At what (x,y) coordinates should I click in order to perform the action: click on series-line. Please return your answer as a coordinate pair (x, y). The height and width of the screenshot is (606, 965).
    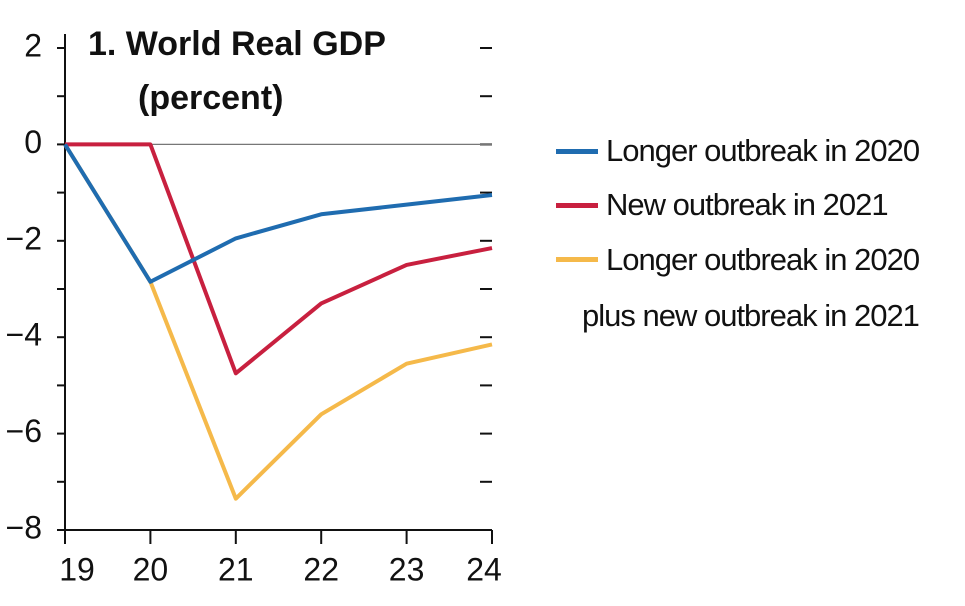
    Looking at the image, I should click on (278, 213).